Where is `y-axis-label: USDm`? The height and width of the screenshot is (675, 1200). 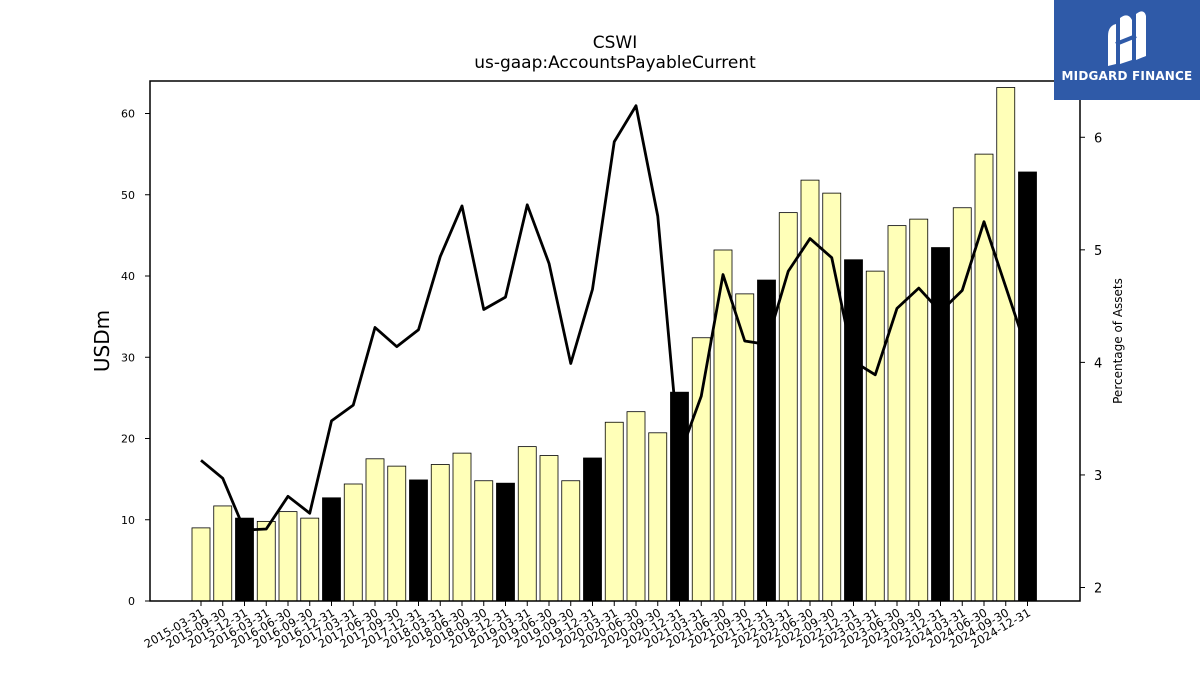 y-axis-label: USDm is located at coordinates (102, 341).